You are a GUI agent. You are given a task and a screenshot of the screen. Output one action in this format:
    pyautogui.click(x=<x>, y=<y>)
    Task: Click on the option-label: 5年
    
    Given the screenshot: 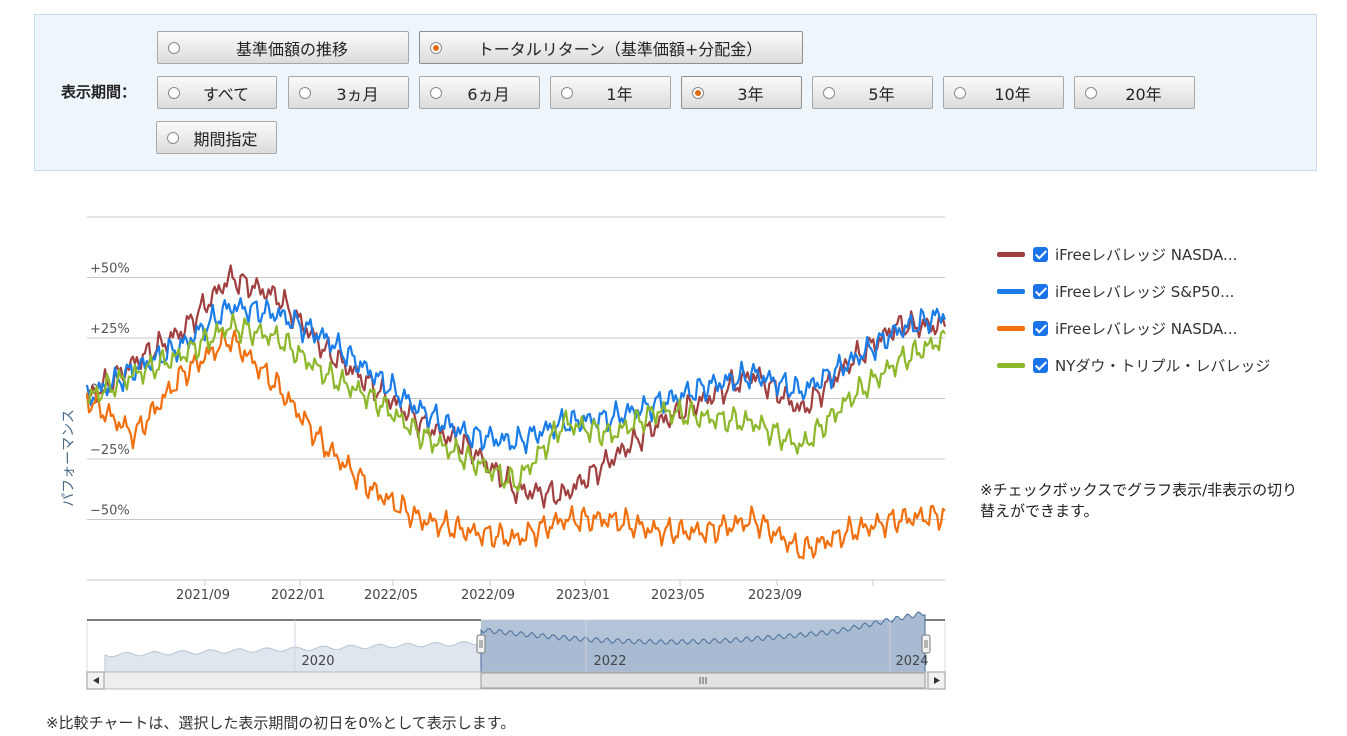 What is the action you would take?
    pyautogui.click(x=881, y=94)
    